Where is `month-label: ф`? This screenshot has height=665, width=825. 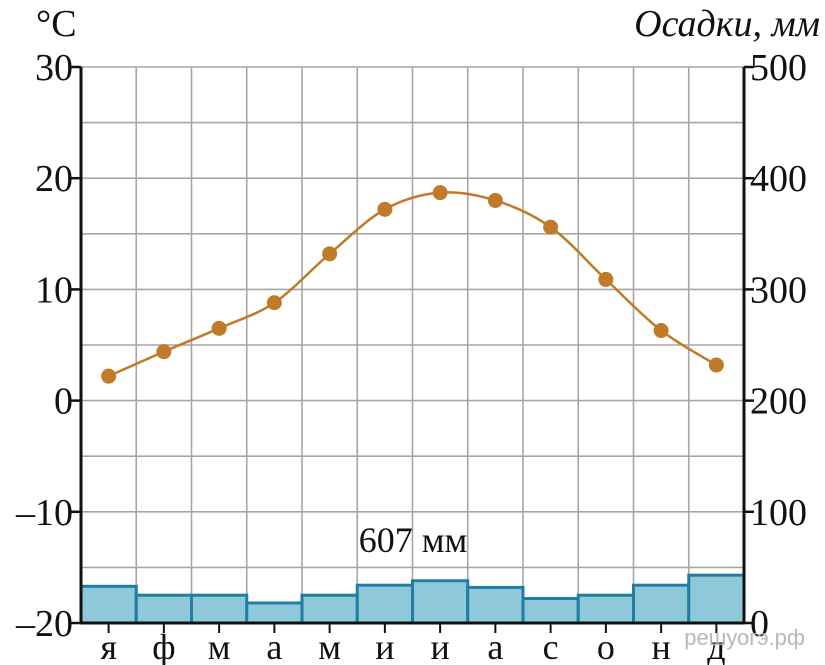 month-label: ф is located at coordinates (163, 646).